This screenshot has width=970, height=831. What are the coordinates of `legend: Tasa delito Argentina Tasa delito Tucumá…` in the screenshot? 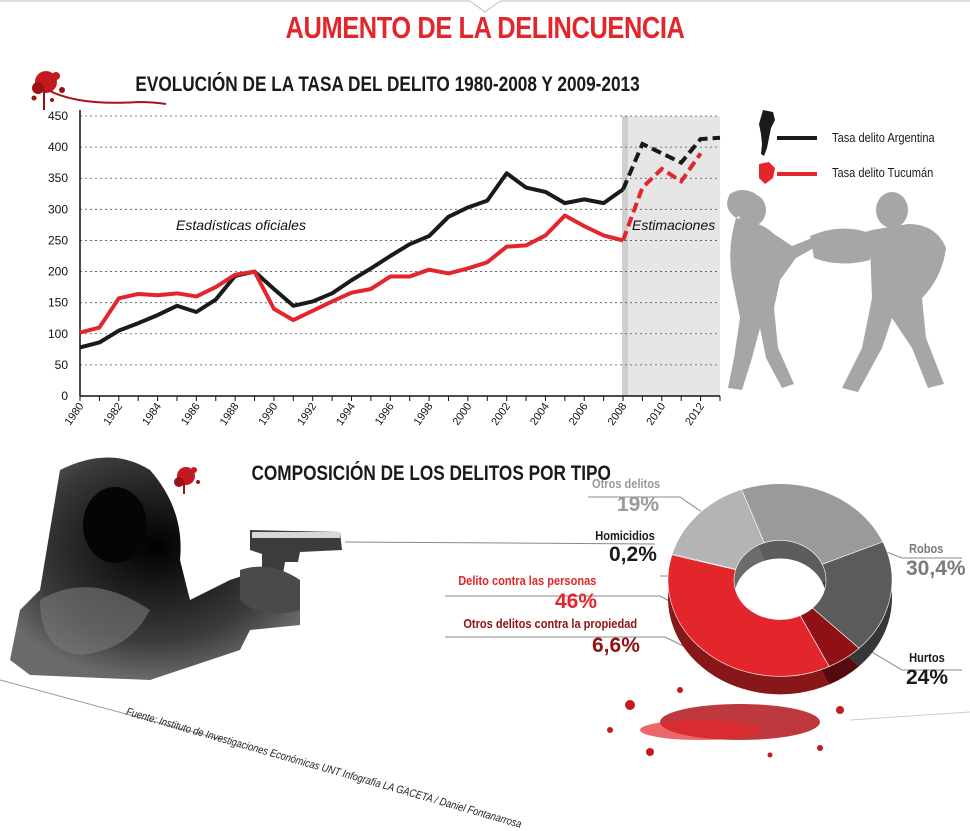 It's located at (860, 148).